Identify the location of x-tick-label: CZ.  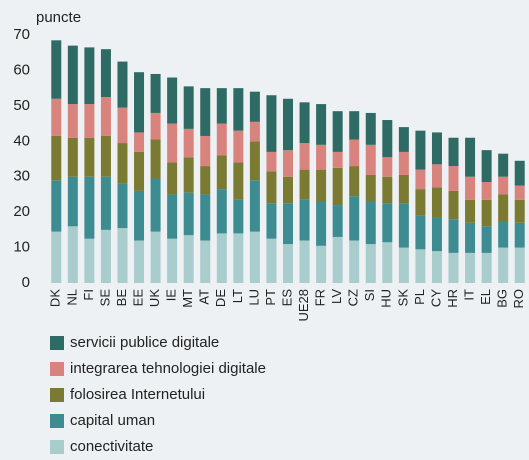
(353, 297).